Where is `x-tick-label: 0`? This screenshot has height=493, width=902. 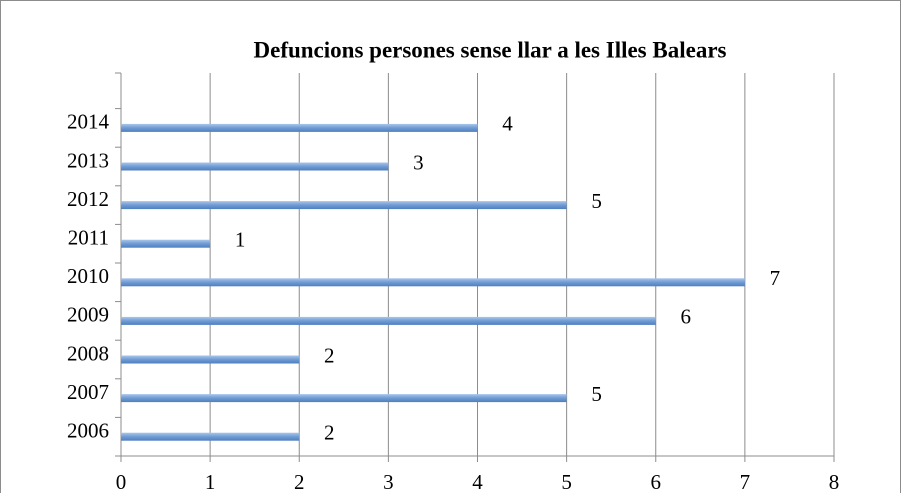
x-tick-label: 0 is located at coordinates (121, 481).